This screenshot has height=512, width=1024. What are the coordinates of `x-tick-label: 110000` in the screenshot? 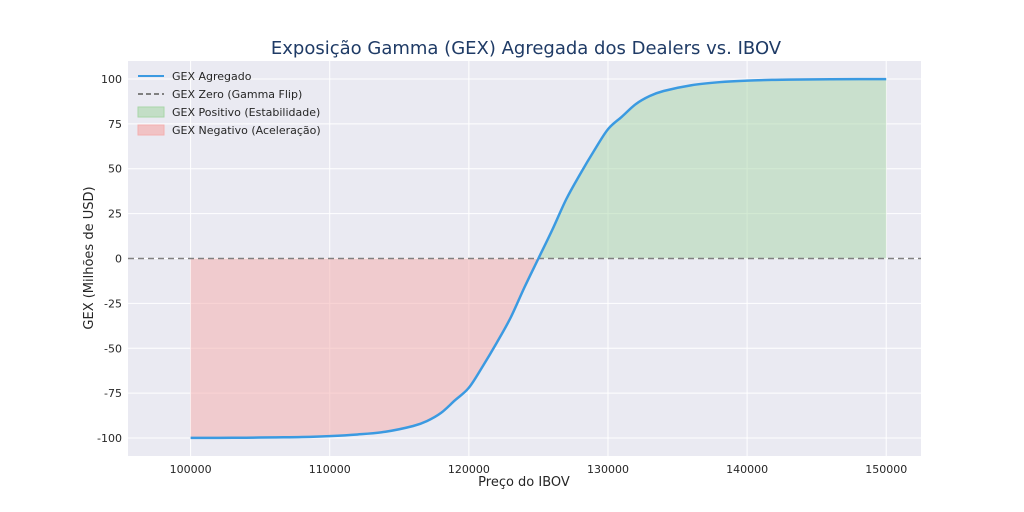 It's located at (330, 469).